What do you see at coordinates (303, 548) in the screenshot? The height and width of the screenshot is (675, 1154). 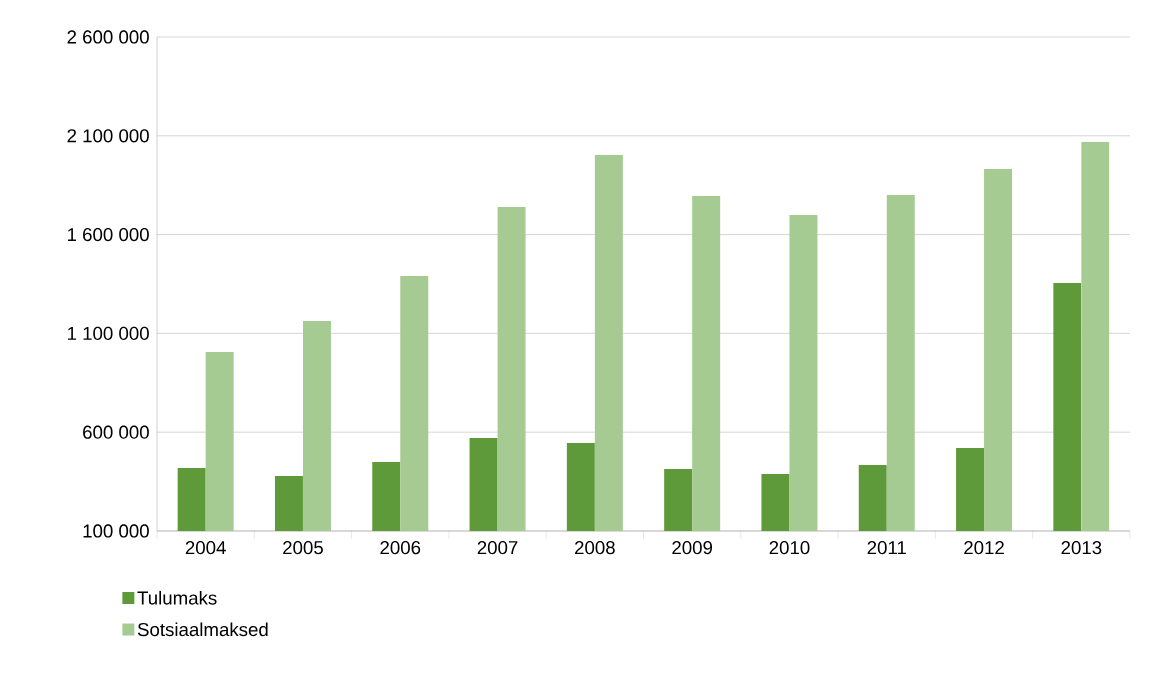 I see `x-tick-label: 2005` at bounding box center [303, 548].